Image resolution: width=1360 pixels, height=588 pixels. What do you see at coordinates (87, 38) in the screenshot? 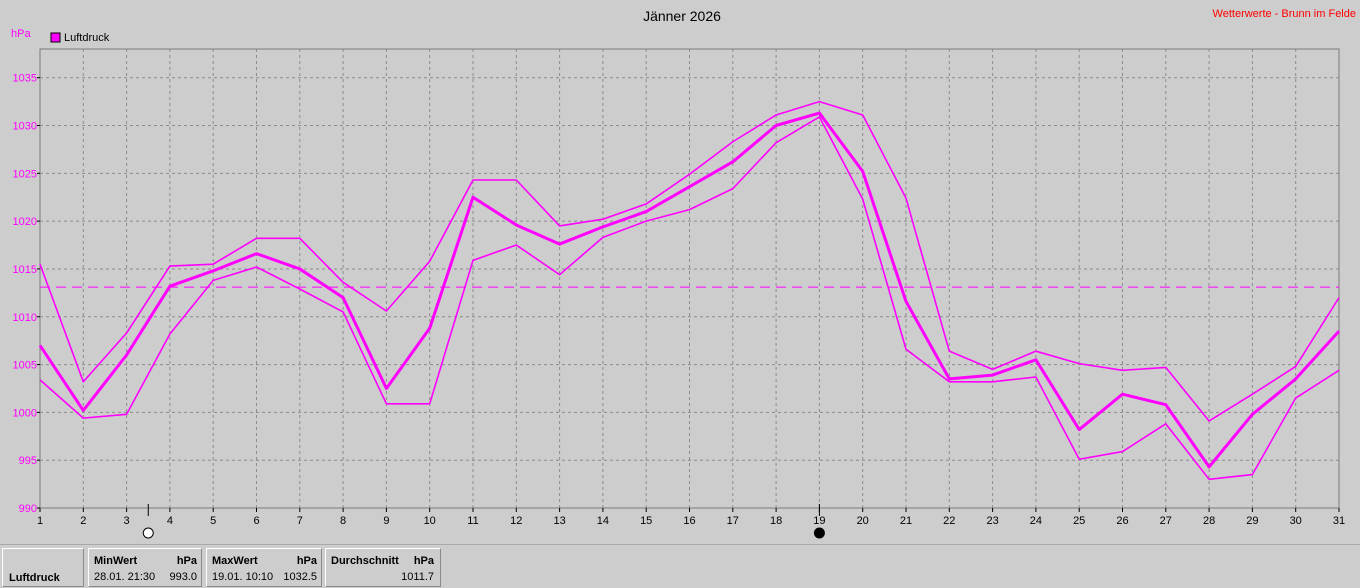
I see `legend-label: Luftdruck` at bounding box center [87, 38].